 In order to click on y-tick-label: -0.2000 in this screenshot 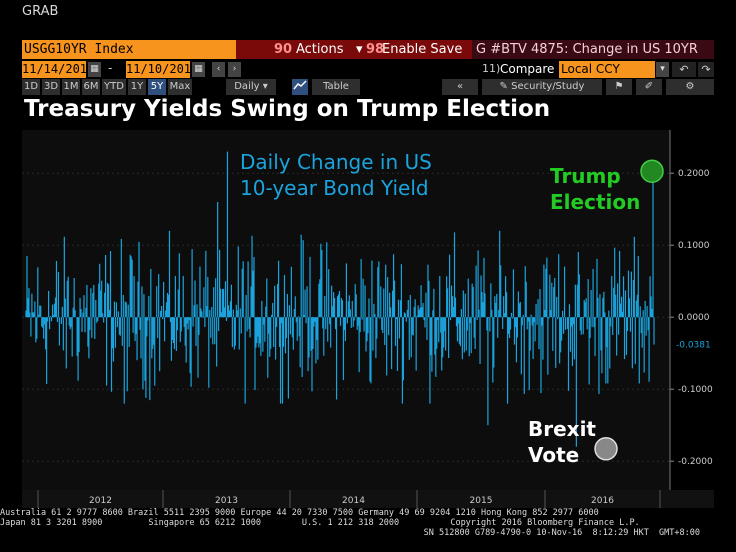, I will do `click(695, 462)`.